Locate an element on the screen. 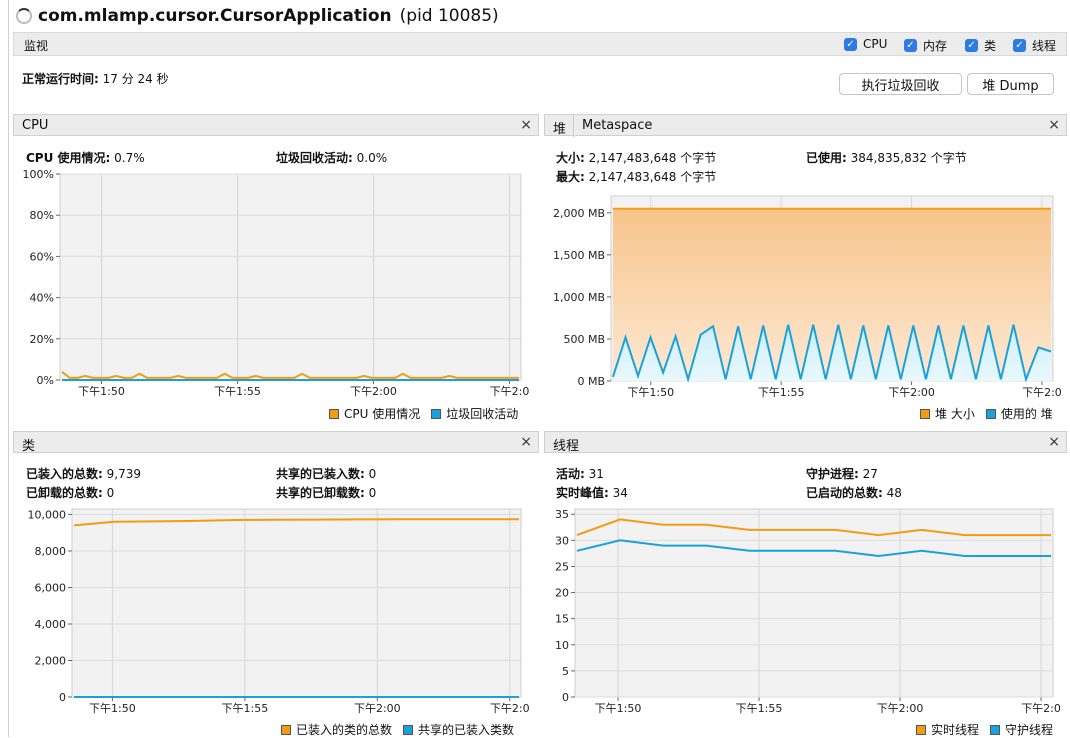 Image resolution: width=1070 pixels, height=738 pixels. heap-used-value: 384,835,832 个字节 is located at coordinates (908, 158).